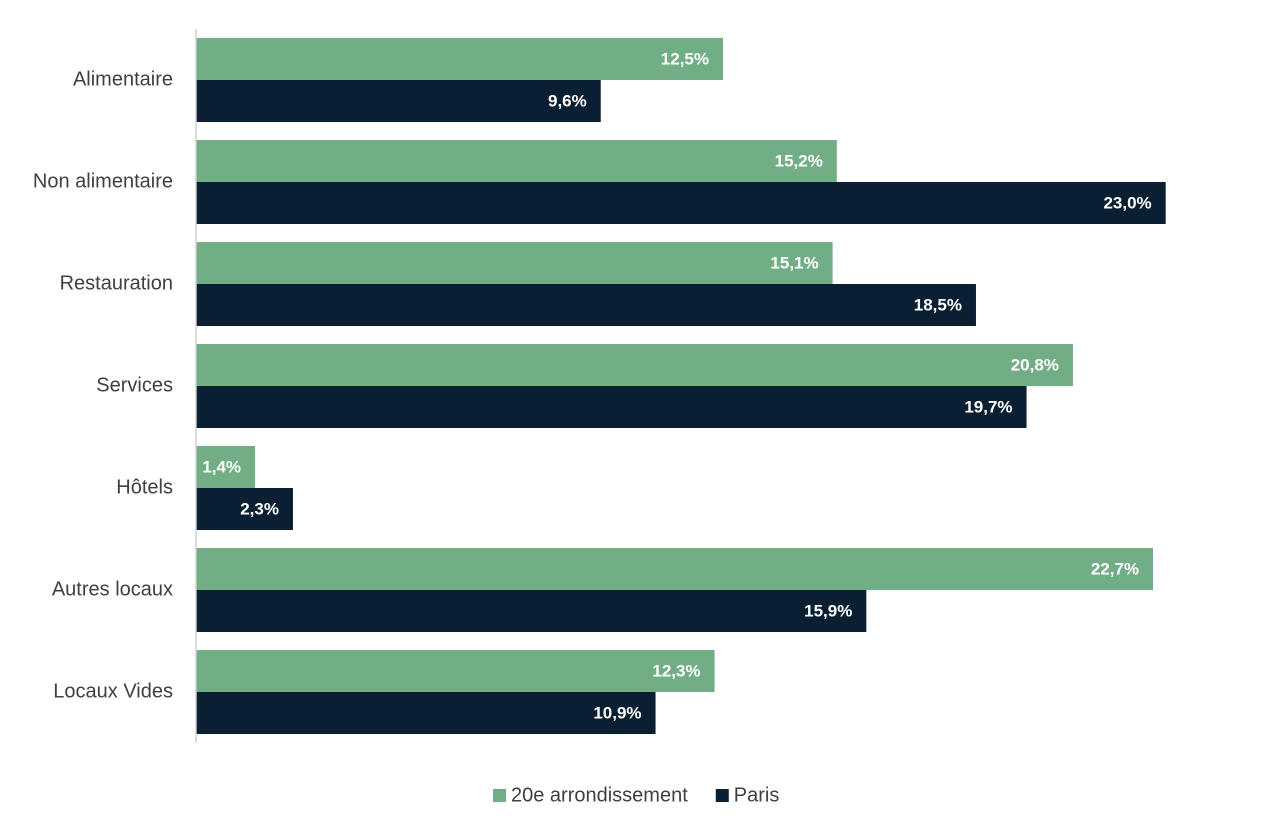  What do you see at coordinates (988, 406) in the screenshot?
I see `value-label: 19,7%` at bounding box center [988, 406].